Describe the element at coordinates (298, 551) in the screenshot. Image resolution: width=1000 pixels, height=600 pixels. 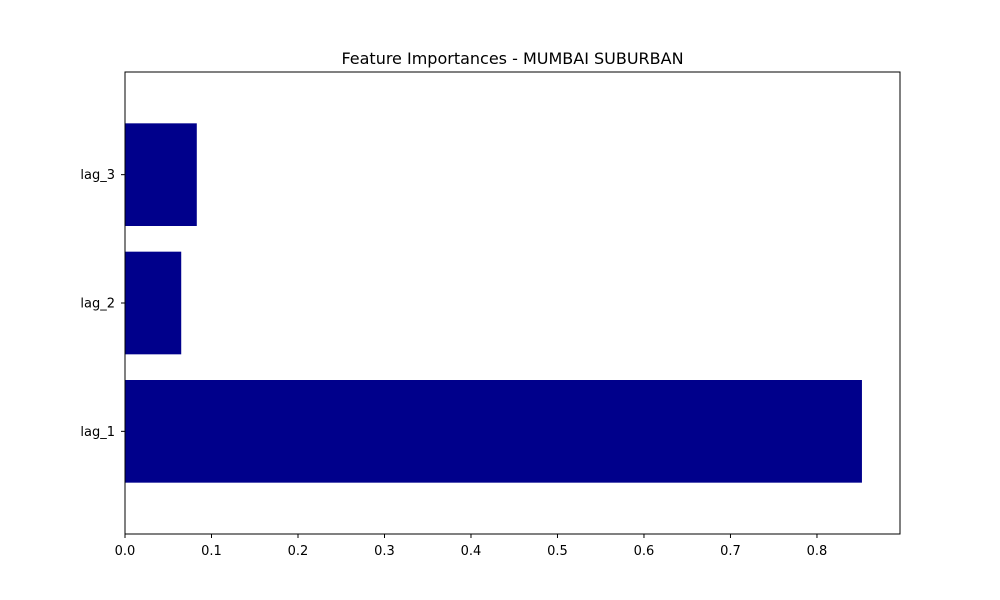
I see `x-tick-label: 0.2` at that location.